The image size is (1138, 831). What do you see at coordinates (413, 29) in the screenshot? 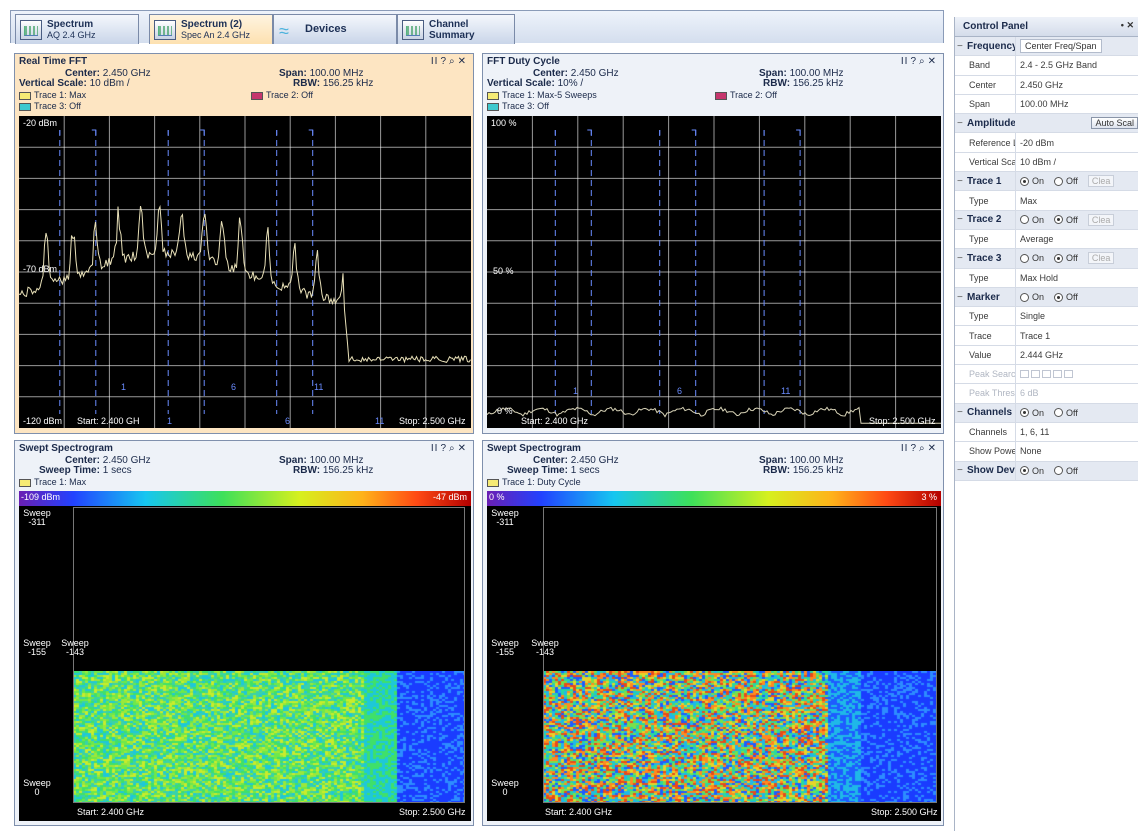
I see `channel-summary-icon` at bounding box center [413, 29].